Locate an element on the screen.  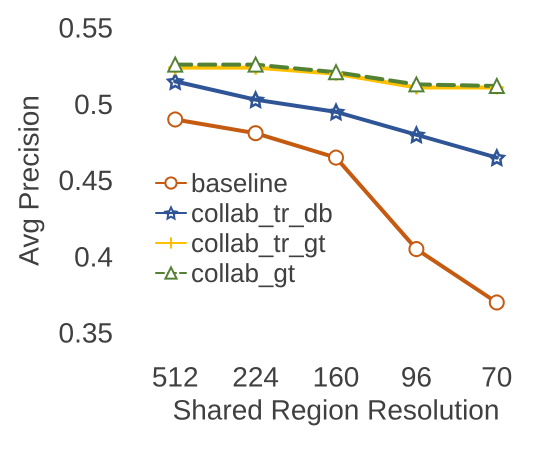
x-tick-label: 512 is located at coordinates (175, 377).